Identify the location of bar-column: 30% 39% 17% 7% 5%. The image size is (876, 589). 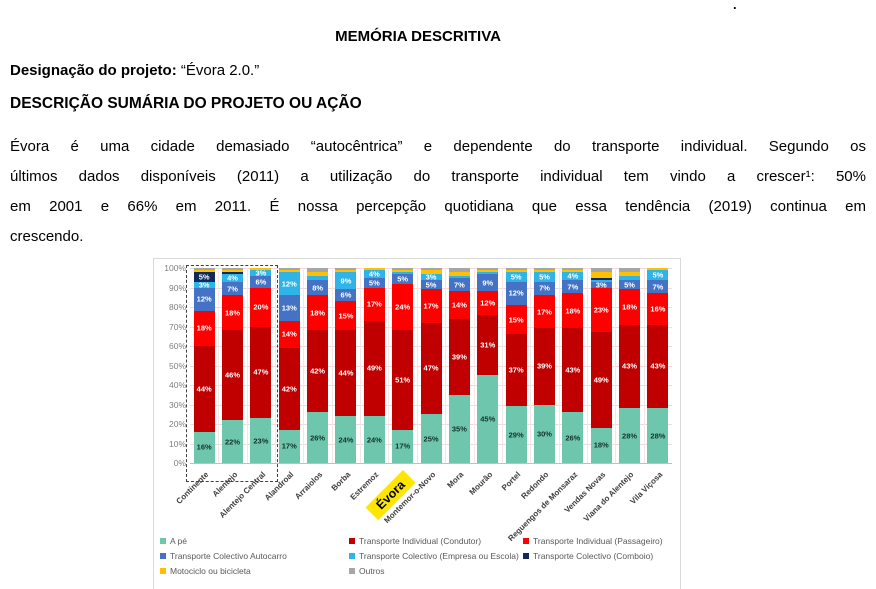
(544, 365).